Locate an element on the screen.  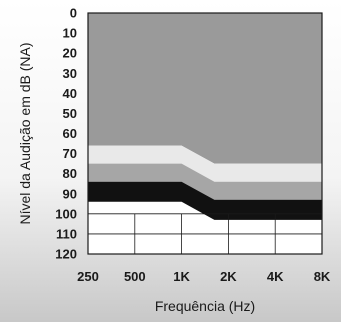
y-tick-label: 90 is located at coordinates (70, 193).